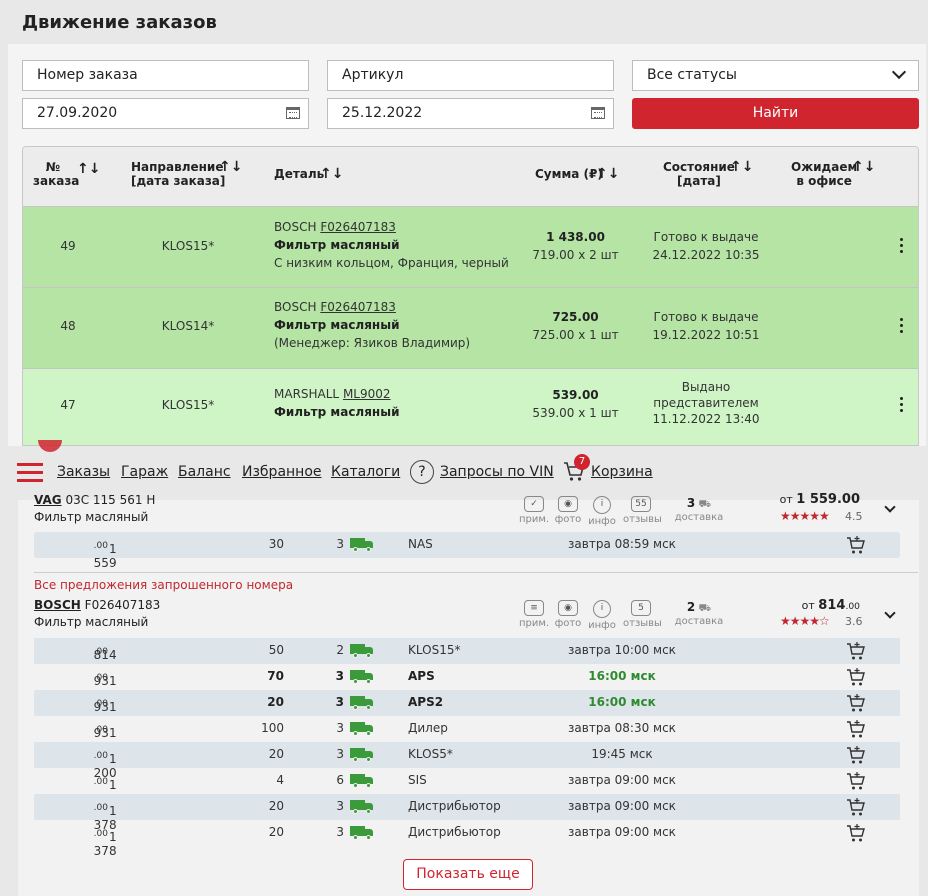 This screenshot has width=928, height=896. I want to click on header-num: № заказа, so click(56, 174).